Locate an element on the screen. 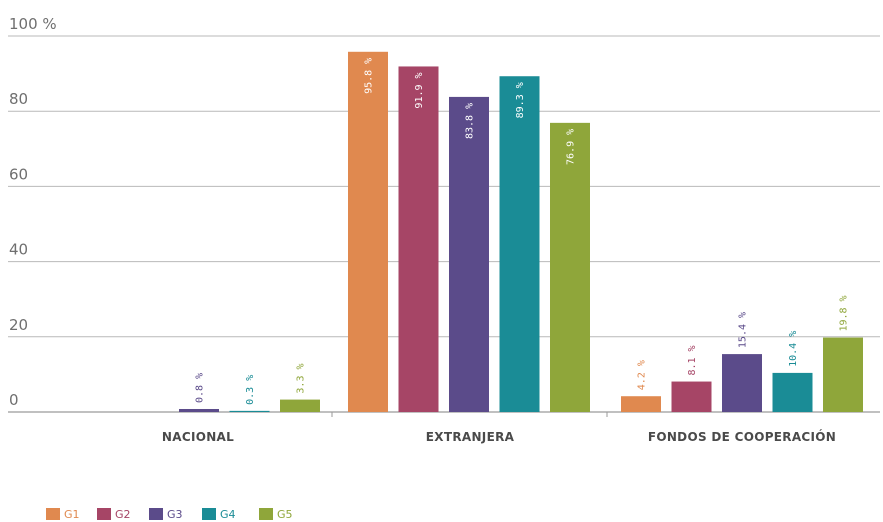  y-tick-label: 80 is located at coordinates (18, 99).